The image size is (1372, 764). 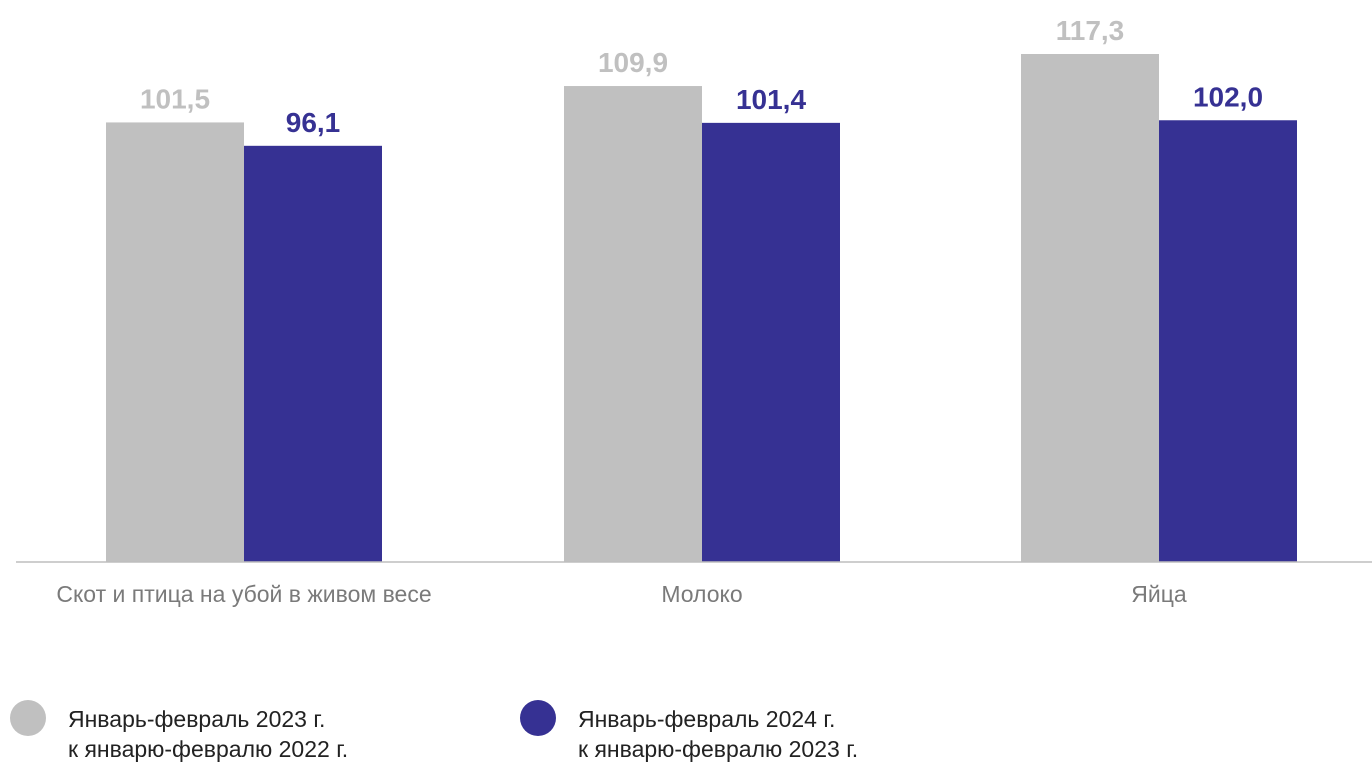 What do you see at coordinates (208, 749) in the screenshot?
I see `legend-label-2023-line-2: к январю-февралю 2022 г.` at bounding box center [208, 749].